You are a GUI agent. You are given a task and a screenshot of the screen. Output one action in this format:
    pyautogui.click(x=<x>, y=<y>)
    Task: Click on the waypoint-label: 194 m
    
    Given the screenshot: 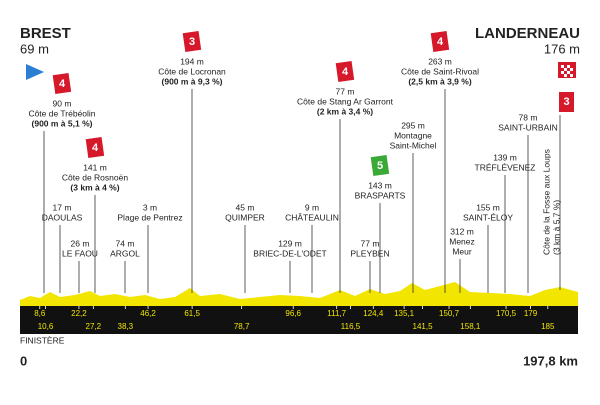 What is the action you would take?
    pyautogui.click(x=192, y=61)
    